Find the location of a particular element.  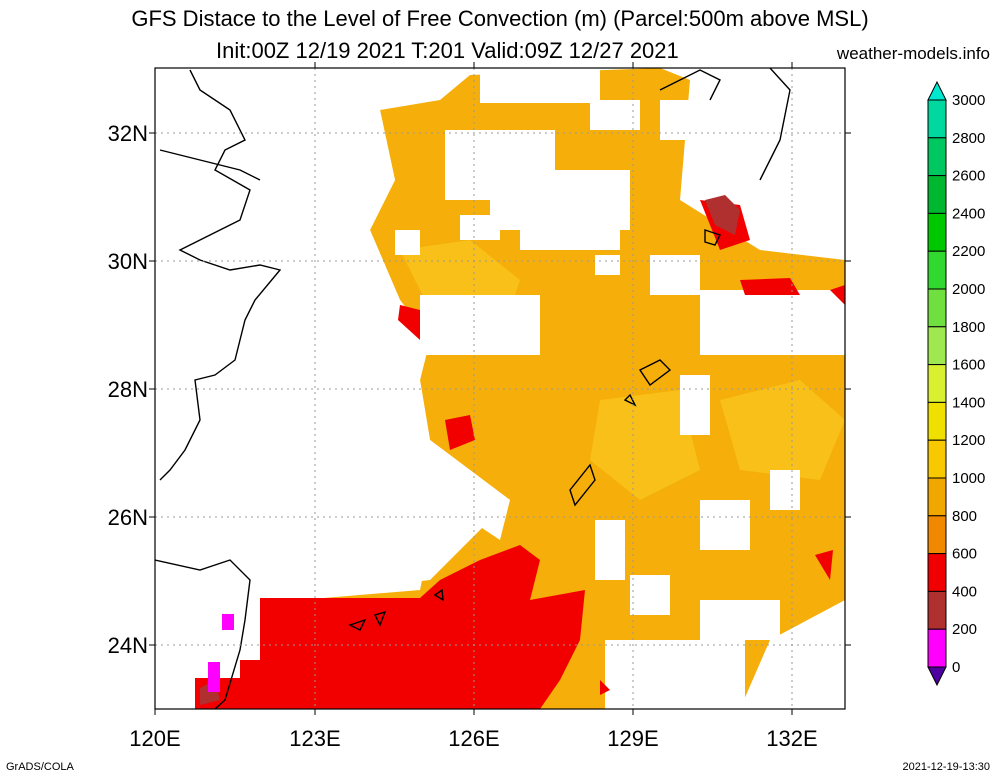

lat-label-28n: 28N is located at coordinates (128, 389).